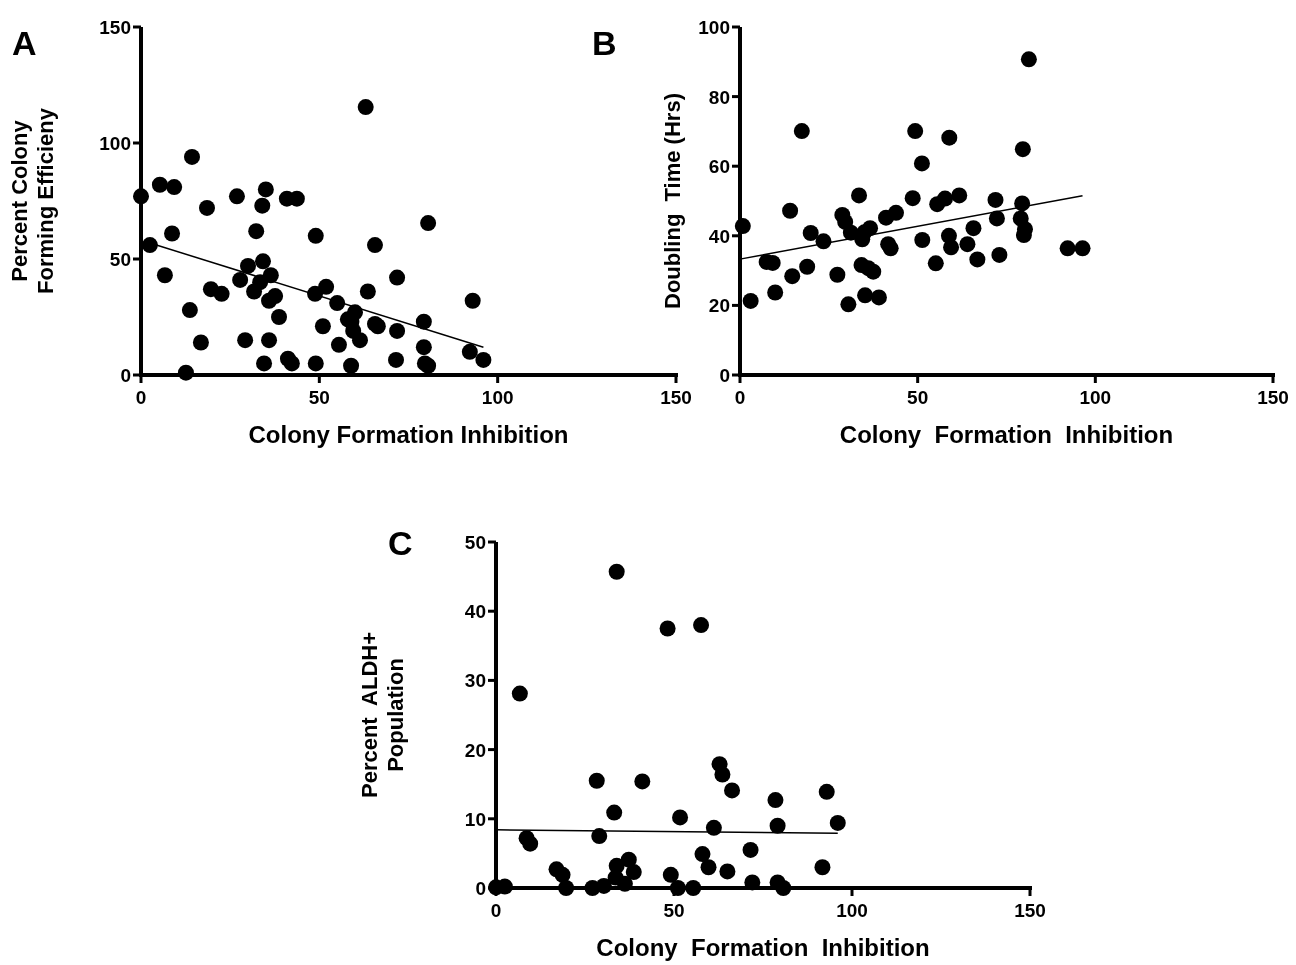 The image size is (1296, 965). What do you see at coordinates (475, 681) in the screenshot?
I see `y-tick-label: 30` at bounding box center [475, 681].